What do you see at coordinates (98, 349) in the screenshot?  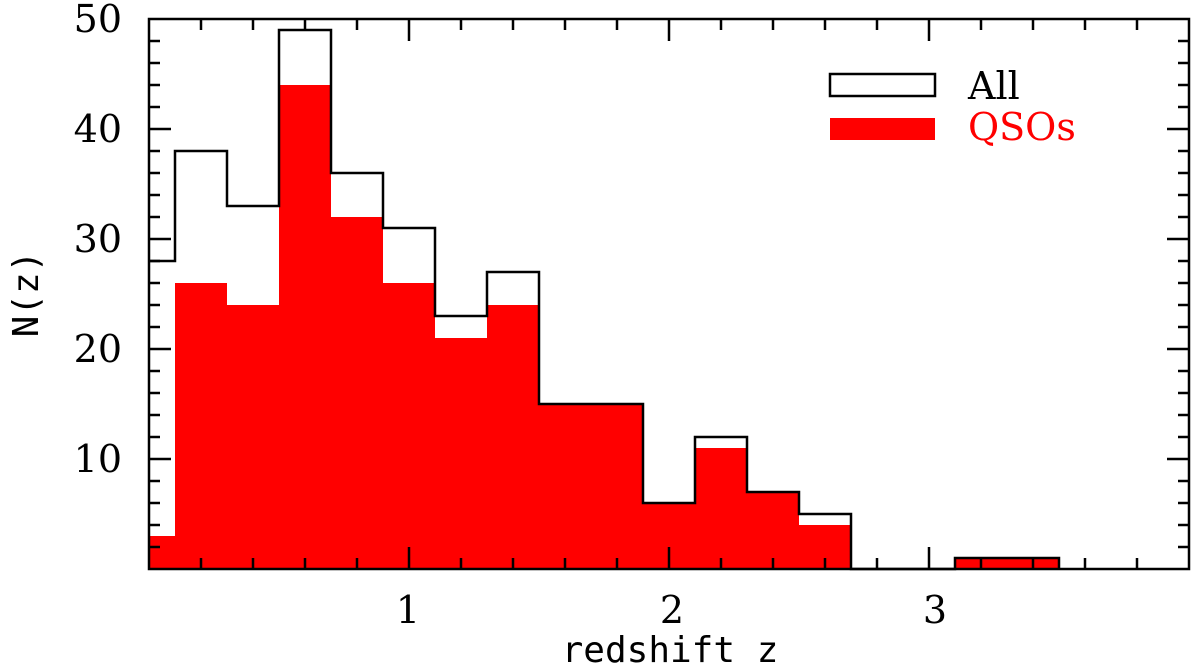 I see `y-tick-label: 20` at bounding box center [98, 349].